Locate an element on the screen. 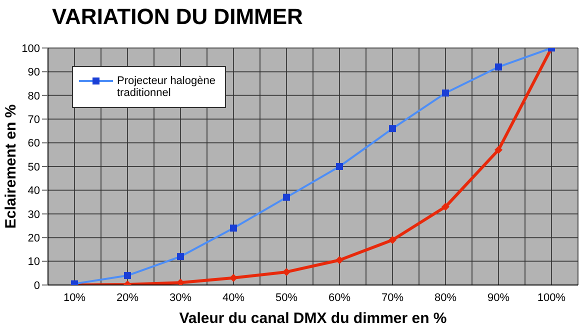 Image resolution: width=587 pixels, height=331 pixels. x-tick-label: 100% is located at coordinates (551, 298).